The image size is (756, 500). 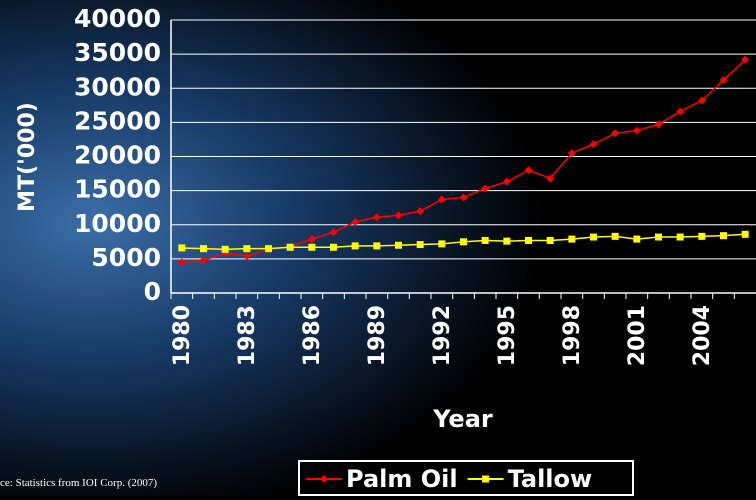 I want to click on y-tick-label: 30000, so click(x=117, y=86).